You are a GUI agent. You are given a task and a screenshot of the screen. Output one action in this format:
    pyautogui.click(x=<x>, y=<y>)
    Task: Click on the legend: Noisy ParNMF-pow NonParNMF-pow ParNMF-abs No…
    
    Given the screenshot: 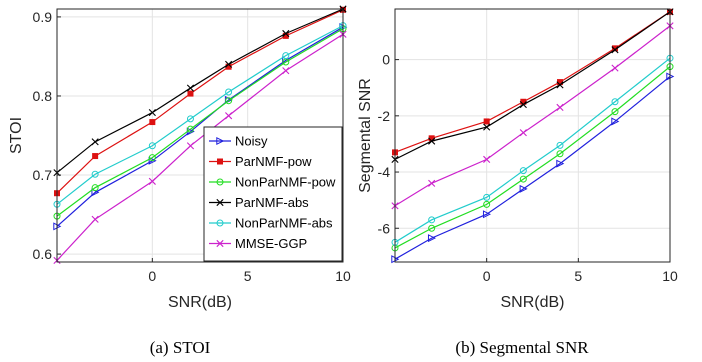 What is the action you would take?
    pyautogui.click(x=273, y=194)
    